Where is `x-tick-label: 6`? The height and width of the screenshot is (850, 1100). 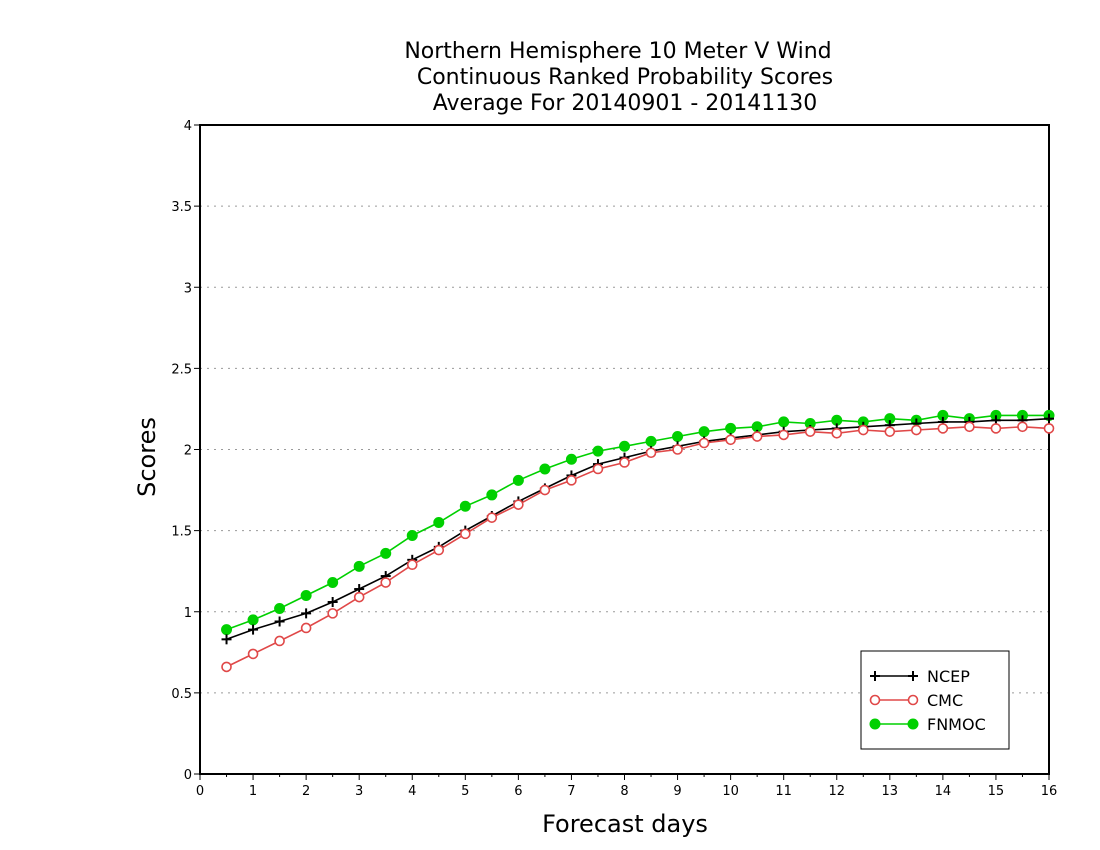
x-tick-label: 6 is located at coordinates (518, 791).